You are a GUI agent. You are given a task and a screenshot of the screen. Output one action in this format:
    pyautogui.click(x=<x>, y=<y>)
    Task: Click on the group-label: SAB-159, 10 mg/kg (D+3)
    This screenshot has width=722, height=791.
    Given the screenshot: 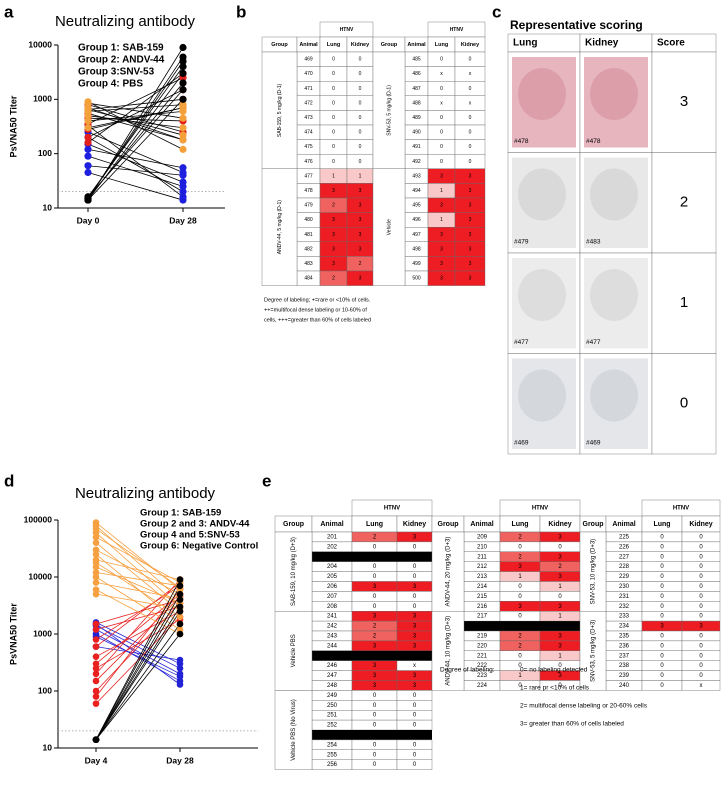 What is the action you would take?
    pyautogui.click(x=294, y=571)
    